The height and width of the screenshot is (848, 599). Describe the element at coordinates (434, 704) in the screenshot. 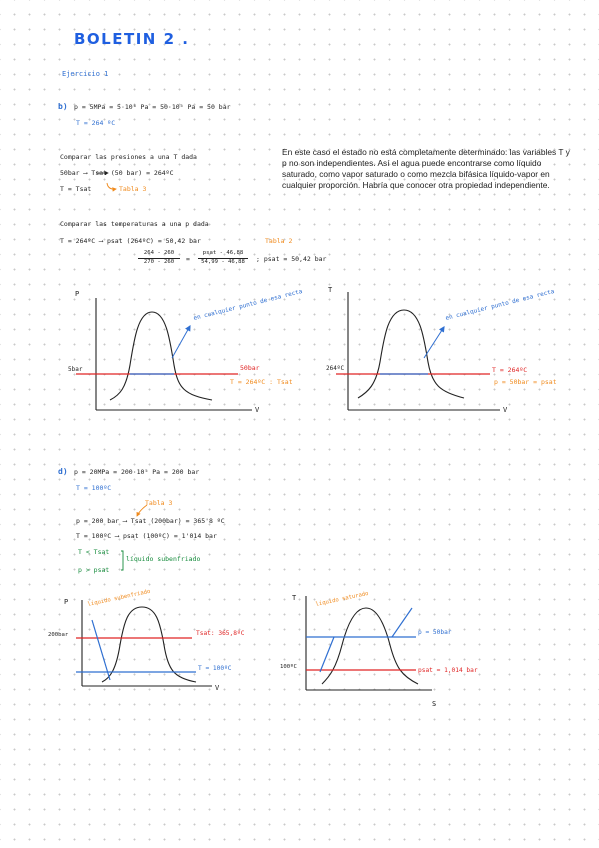

I see `x-axis-label: S` at that location.